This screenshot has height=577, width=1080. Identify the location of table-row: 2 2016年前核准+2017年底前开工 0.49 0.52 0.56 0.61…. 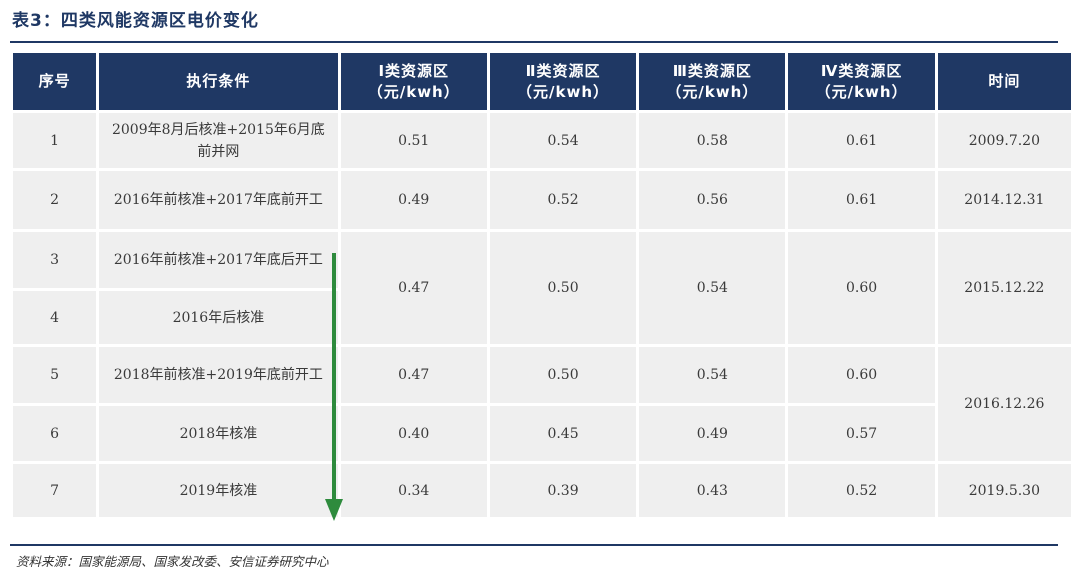
(542, 200).